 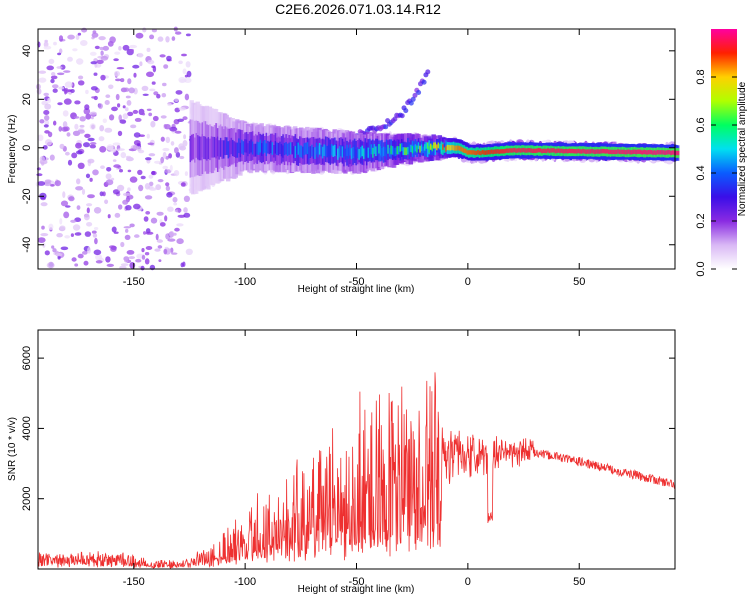 What do you see at coordinates (245, 282) in the screenshot?
I see `x-tick-label: -100` at bounding box center [245, 282].